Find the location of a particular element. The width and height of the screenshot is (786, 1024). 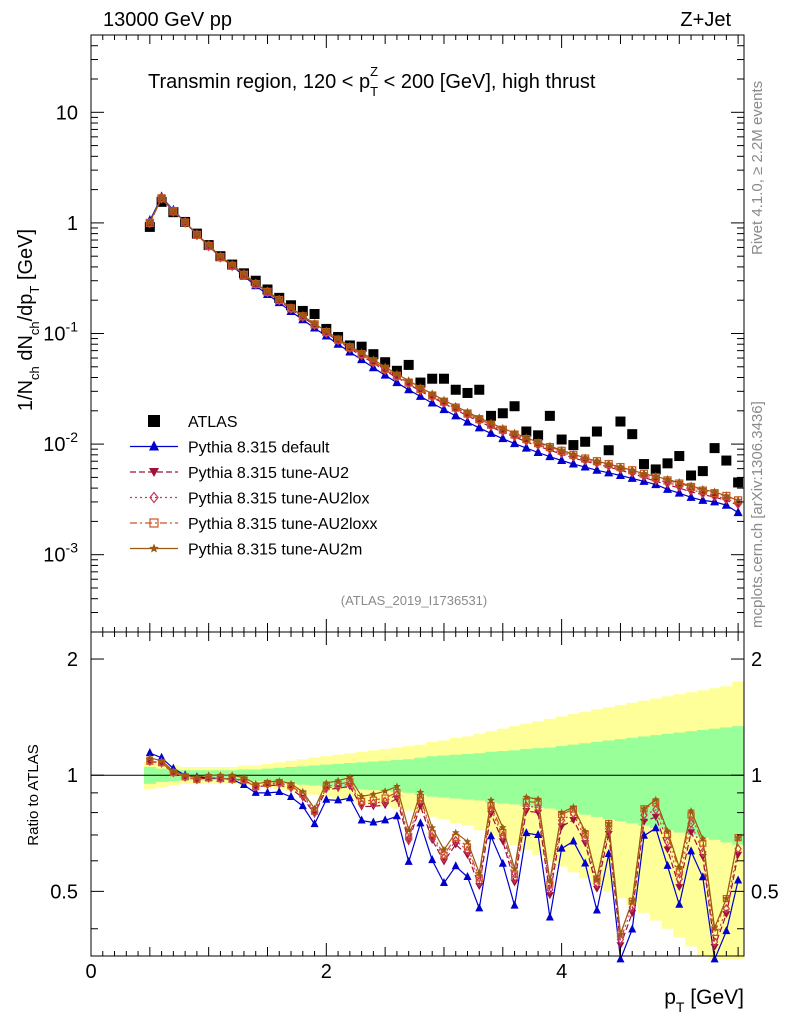

header-right: Z+Jet is located at coordinates (705, 20).